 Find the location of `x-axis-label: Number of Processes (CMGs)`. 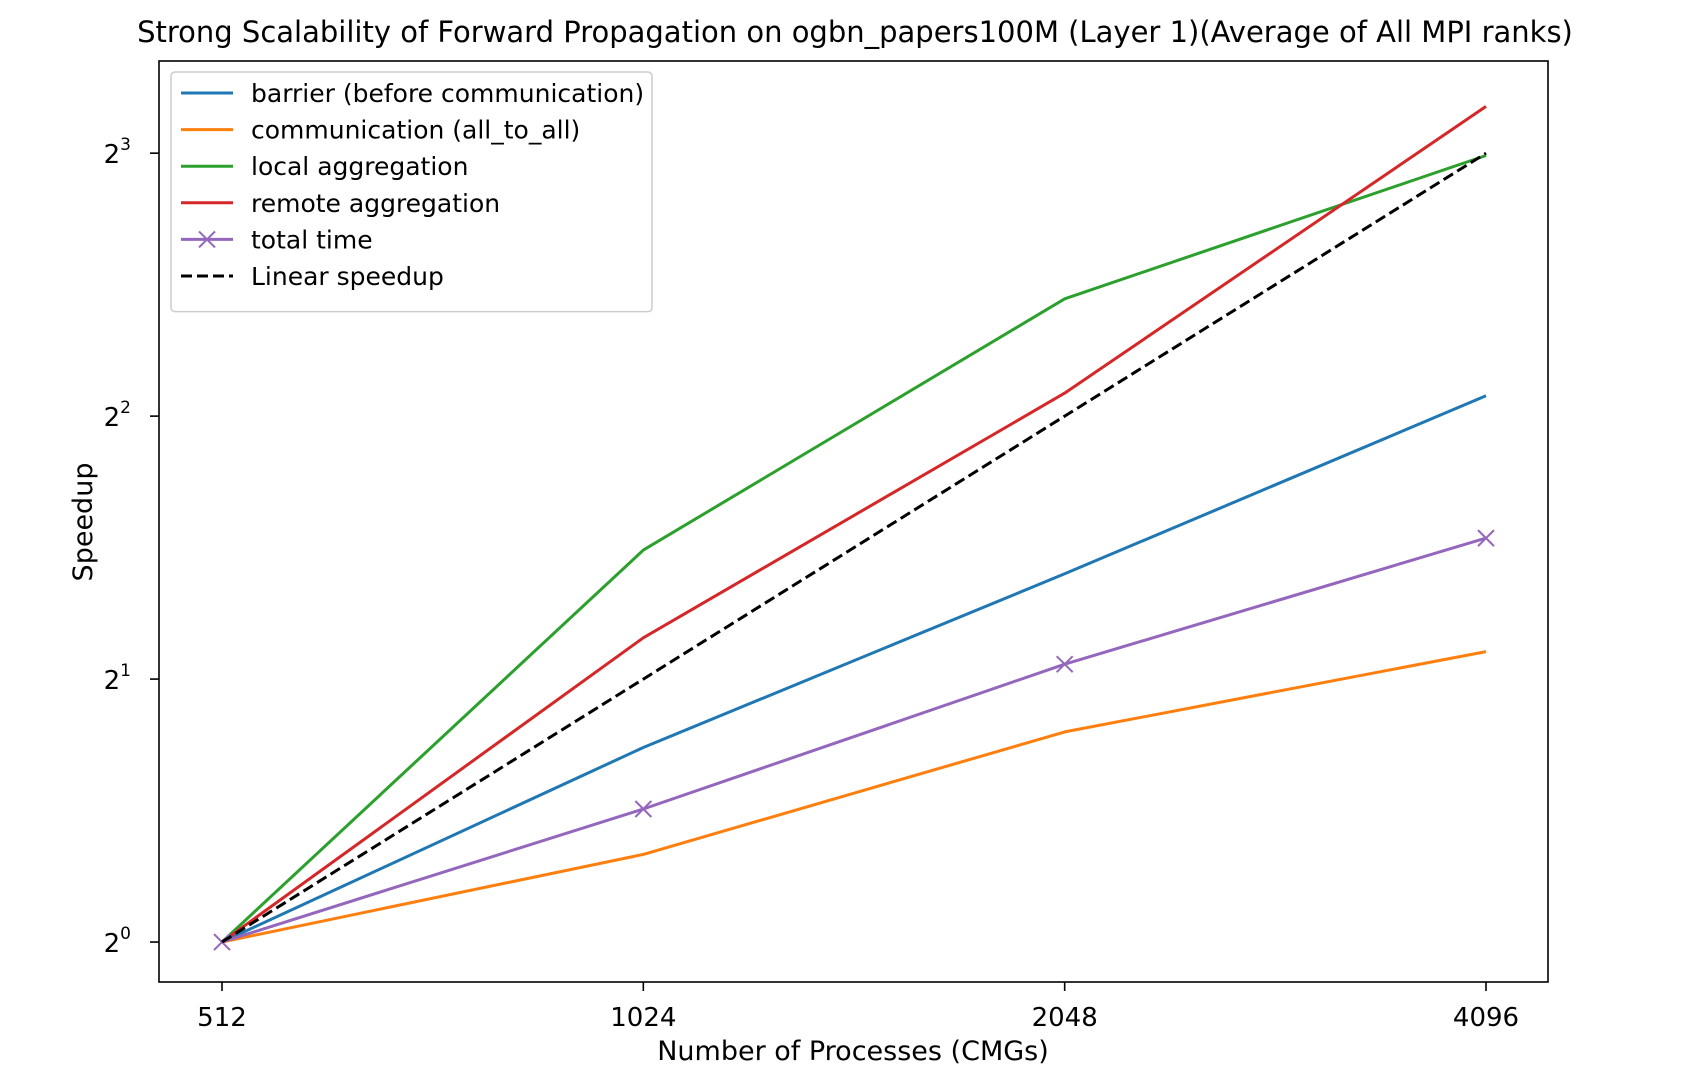

x-axis-label: Number of Processes (CMGs) is located at coordinates (853, 1051).